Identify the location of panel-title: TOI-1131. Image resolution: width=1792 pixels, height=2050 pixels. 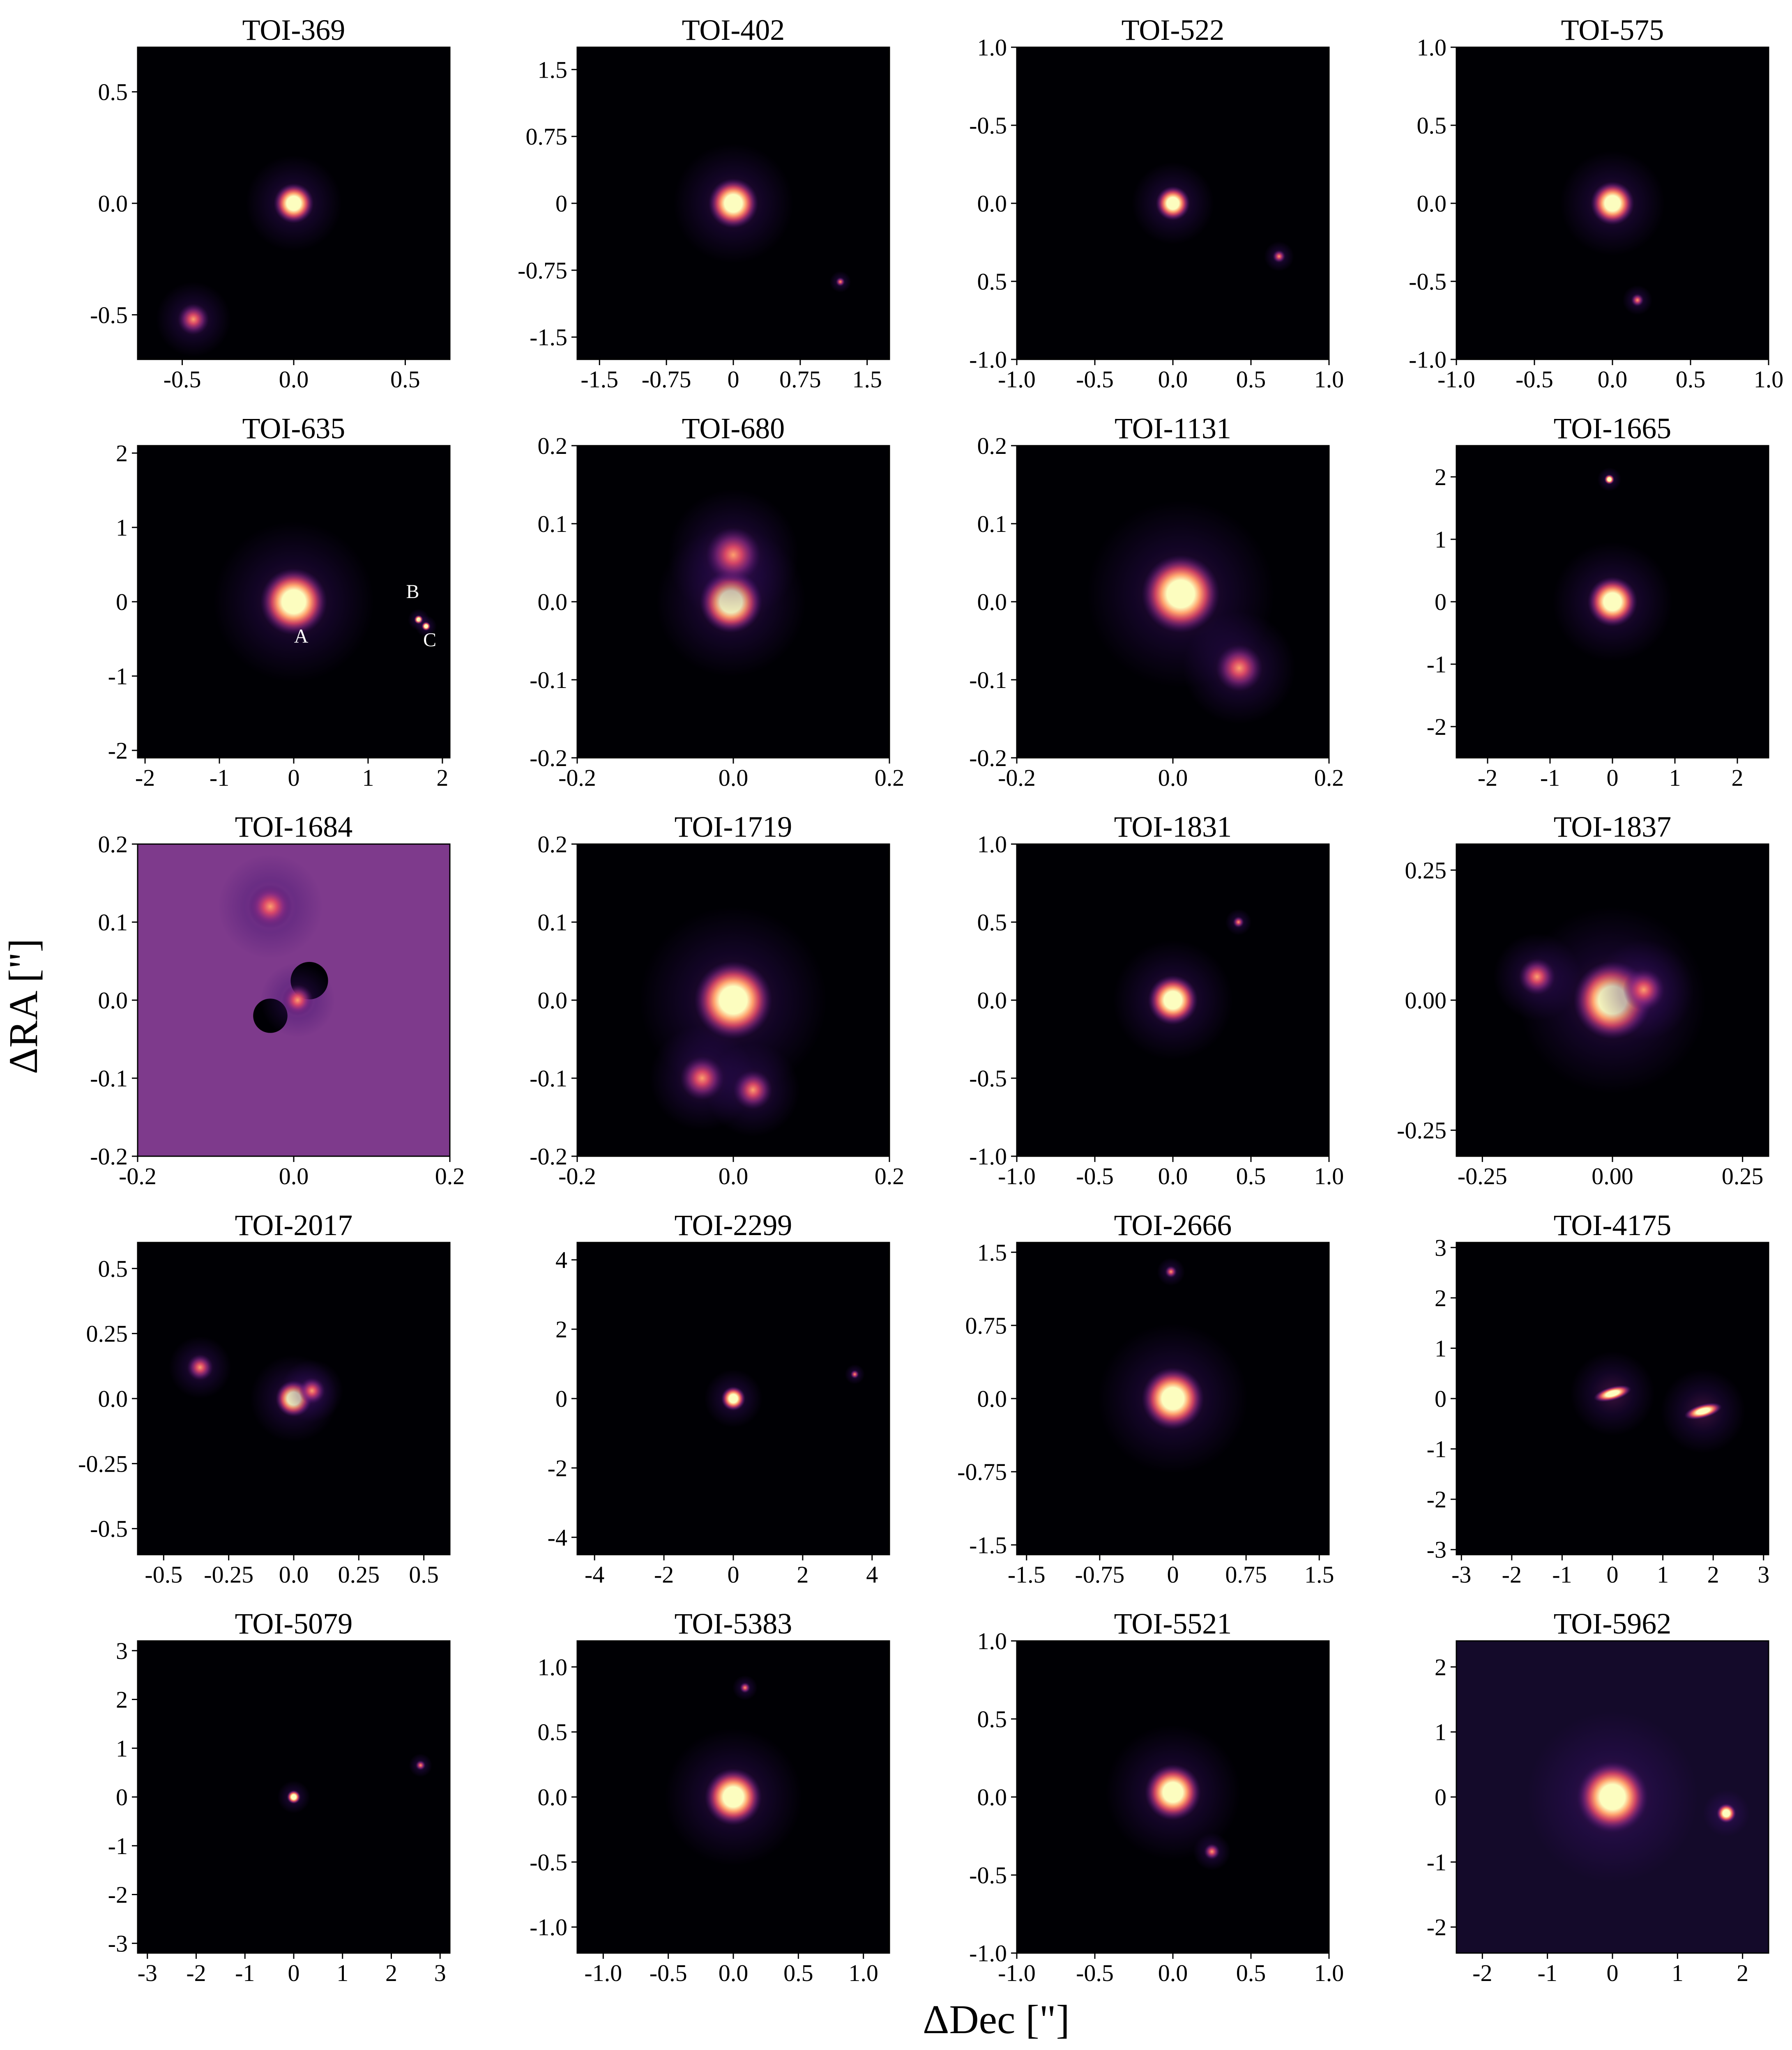
(1173, 428).